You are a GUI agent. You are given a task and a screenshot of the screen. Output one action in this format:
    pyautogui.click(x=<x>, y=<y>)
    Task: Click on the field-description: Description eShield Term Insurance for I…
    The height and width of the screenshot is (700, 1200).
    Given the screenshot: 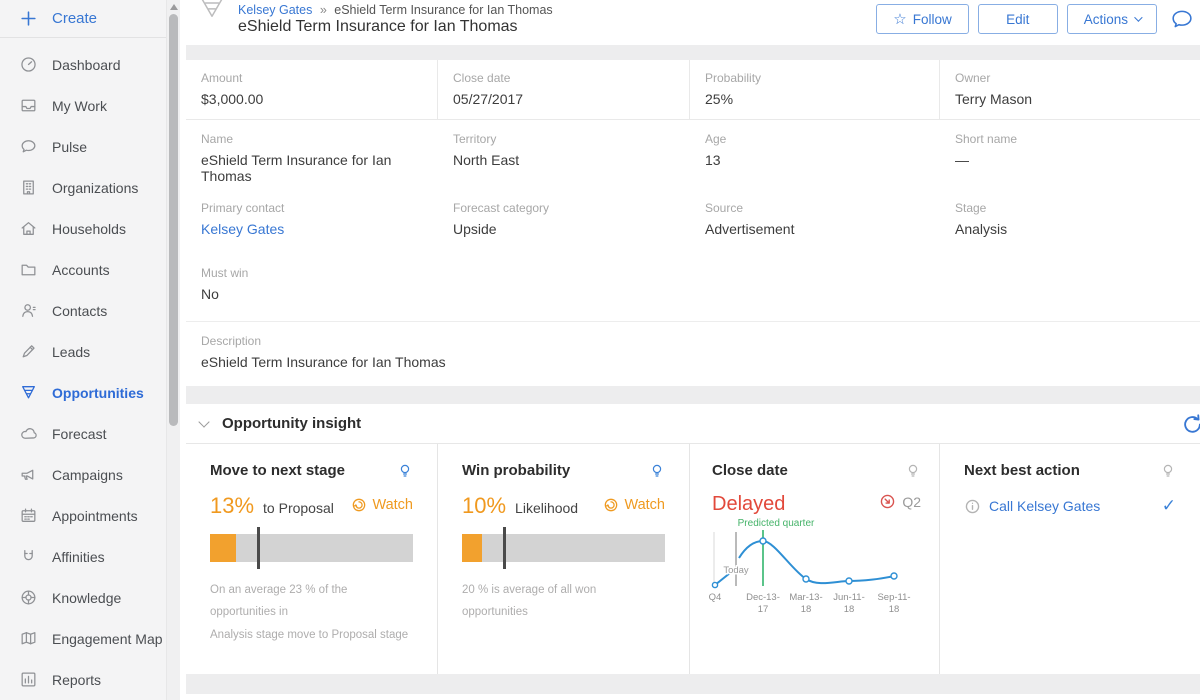 What is the action you would take?
    pyautogui.click(x=693, y=350)
    